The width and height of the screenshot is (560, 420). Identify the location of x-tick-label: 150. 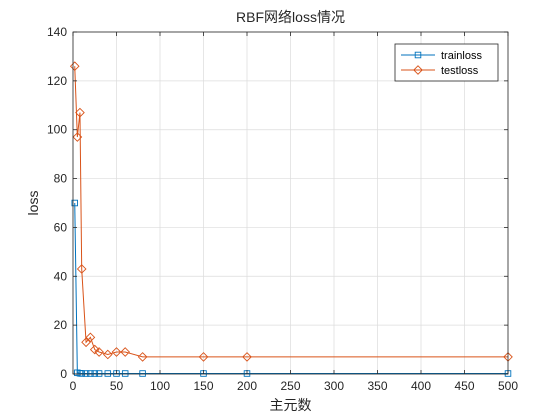
(203, 386).